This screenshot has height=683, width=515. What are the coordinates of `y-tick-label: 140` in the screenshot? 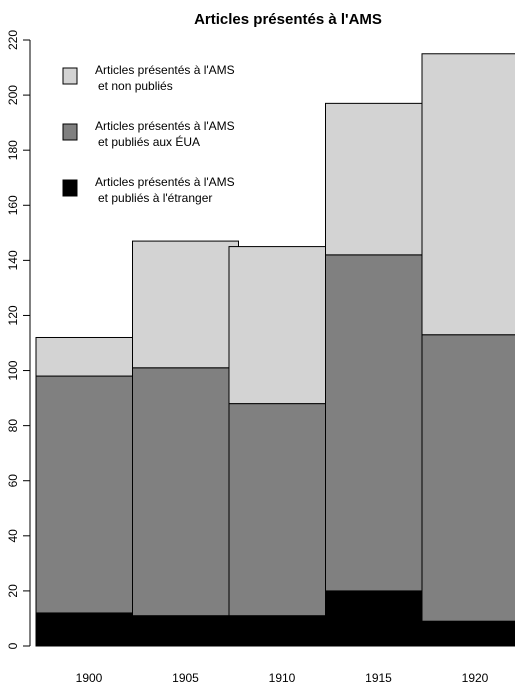 It's located at (13, 260).